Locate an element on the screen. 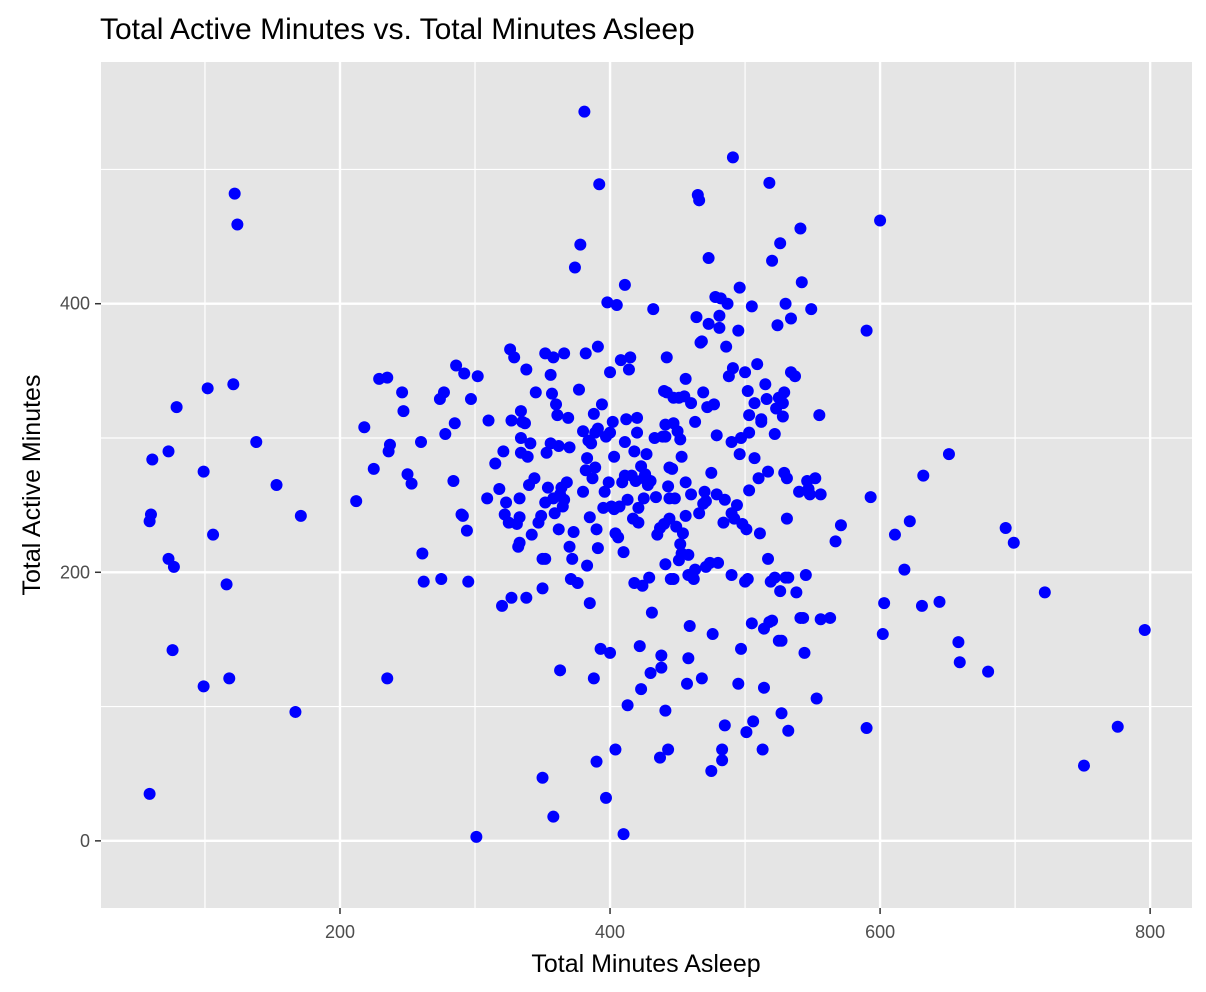  x-tick-label: 600 is located at coordinates (880, 932).